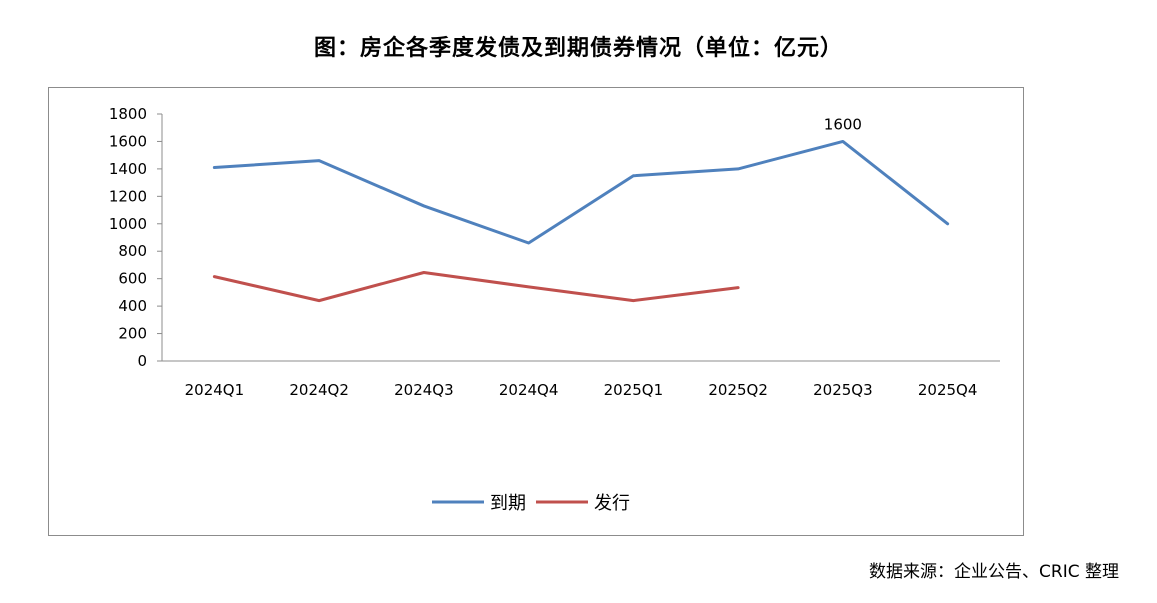 The width and height of the screenshot is (1157, 603). Describe the element at coordinates (132, 334) in the screenshot. I see `y-tick-label: 200` at that location.